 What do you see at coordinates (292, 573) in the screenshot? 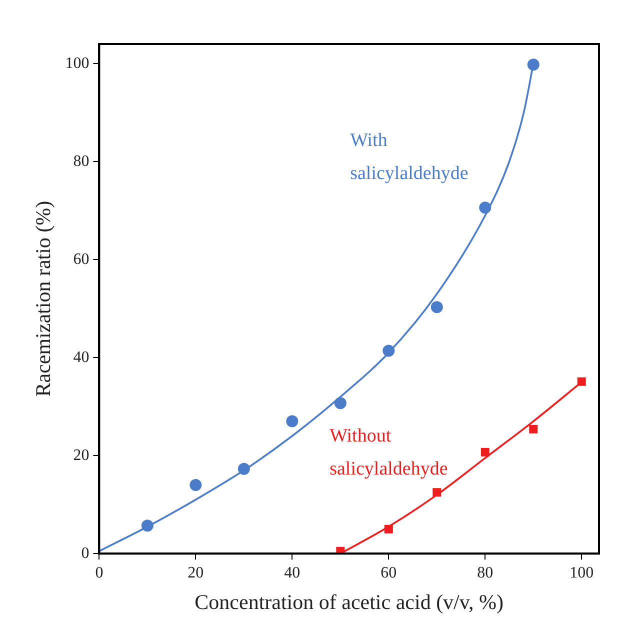
I see `x-tick-label: 40` at bounding box center [292, 573].